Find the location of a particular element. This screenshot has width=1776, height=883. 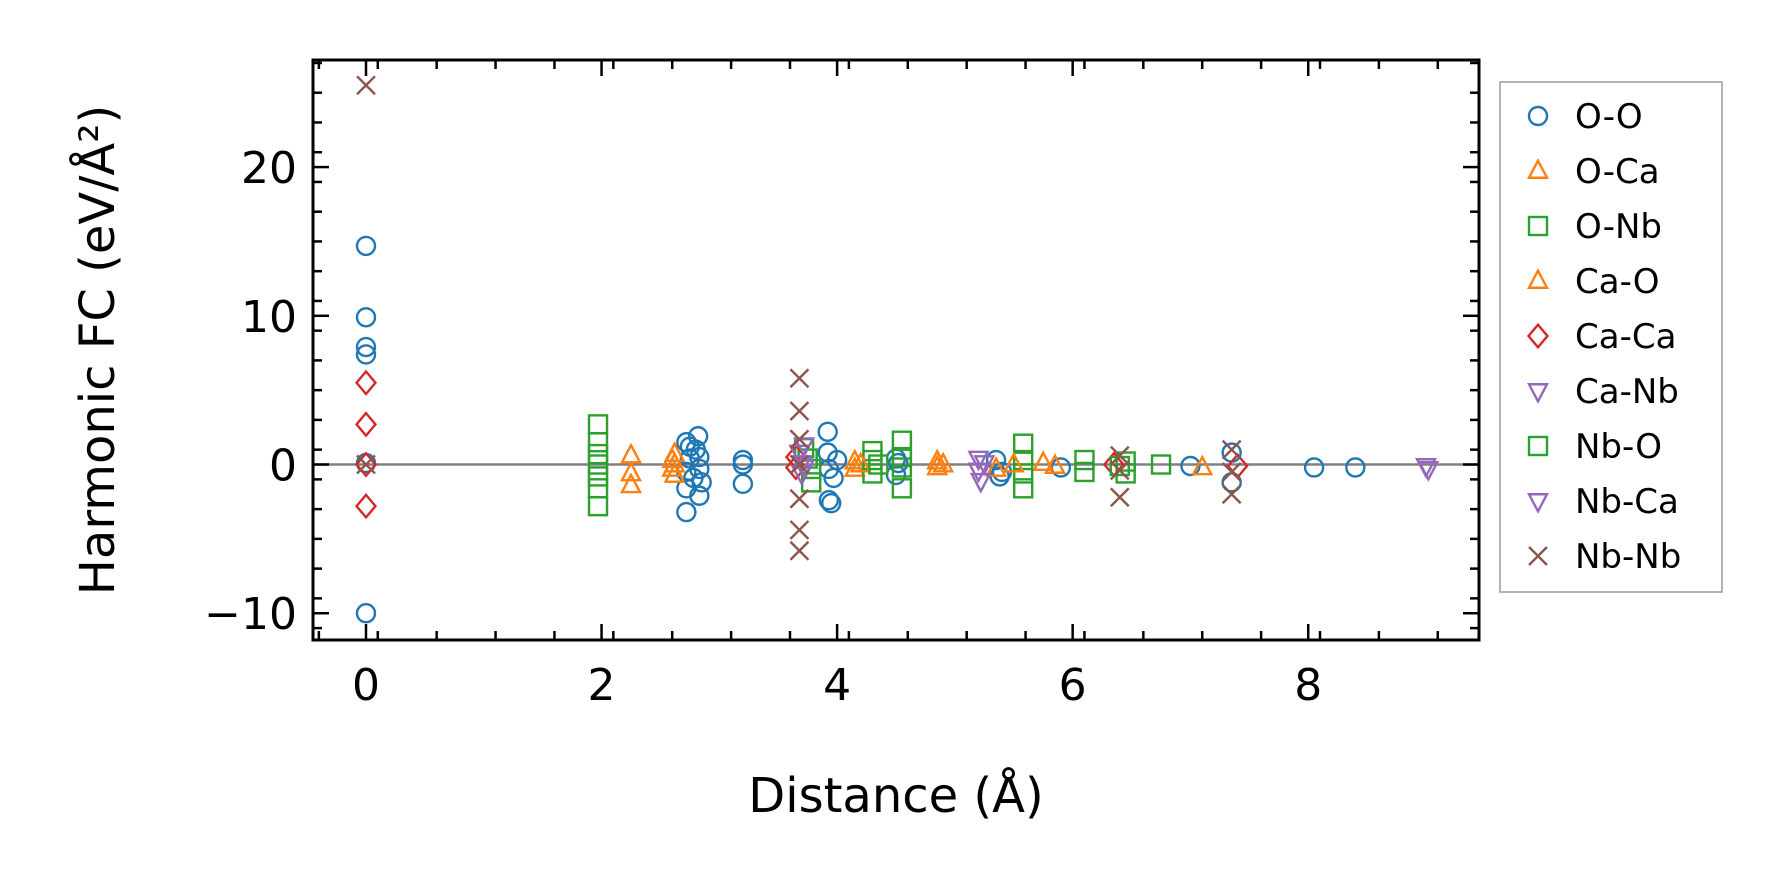

legend-entry: Ca-Nb is located at coordinates (1603, 392).